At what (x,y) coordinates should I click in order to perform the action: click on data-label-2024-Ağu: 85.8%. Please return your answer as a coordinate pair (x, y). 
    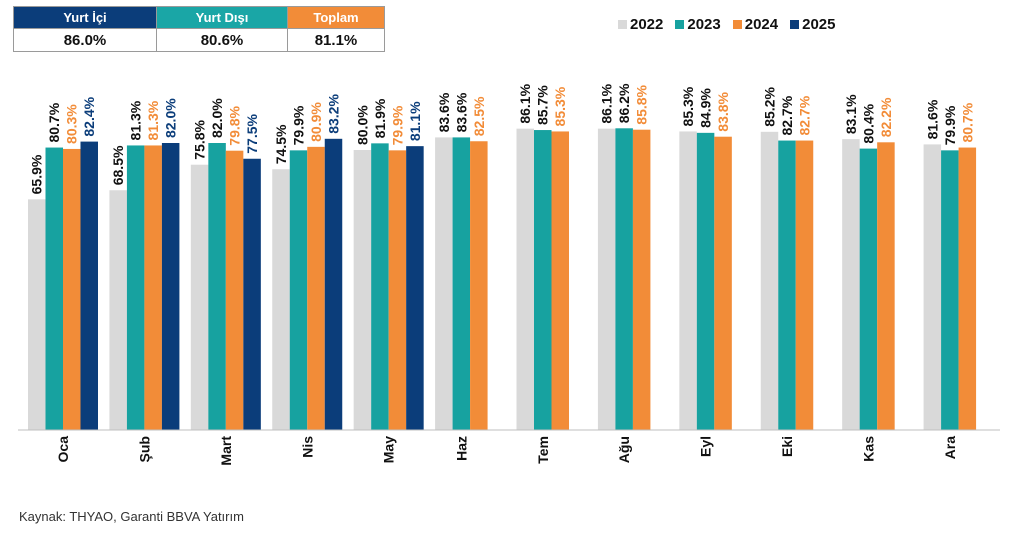
    Looking at the image, I should click on (642, 104).